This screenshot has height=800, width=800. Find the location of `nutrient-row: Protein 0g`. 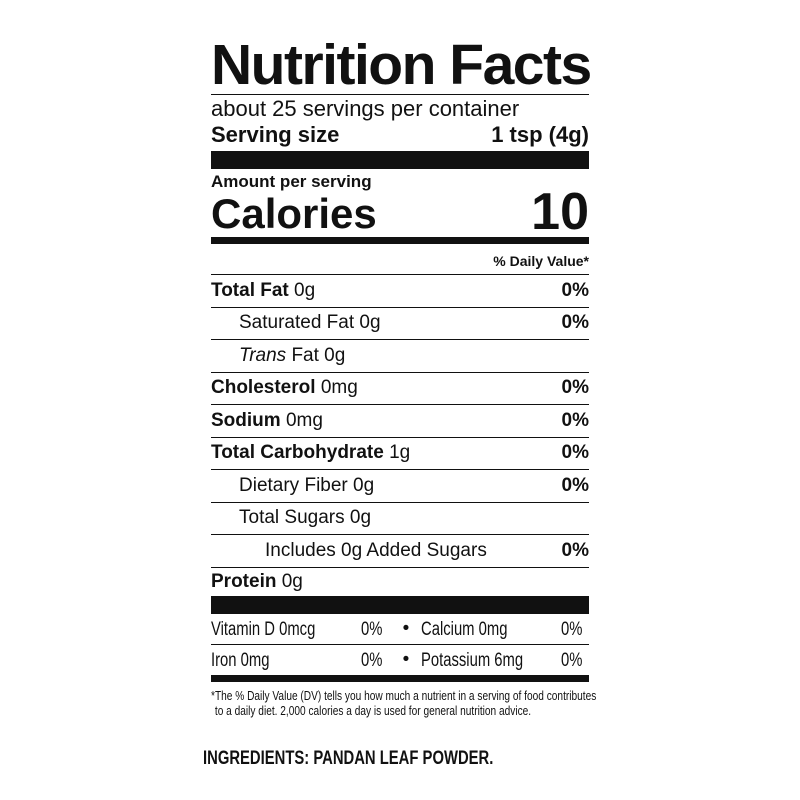

nutrient-row: Protein 0g is located at coordinates (257, 581).